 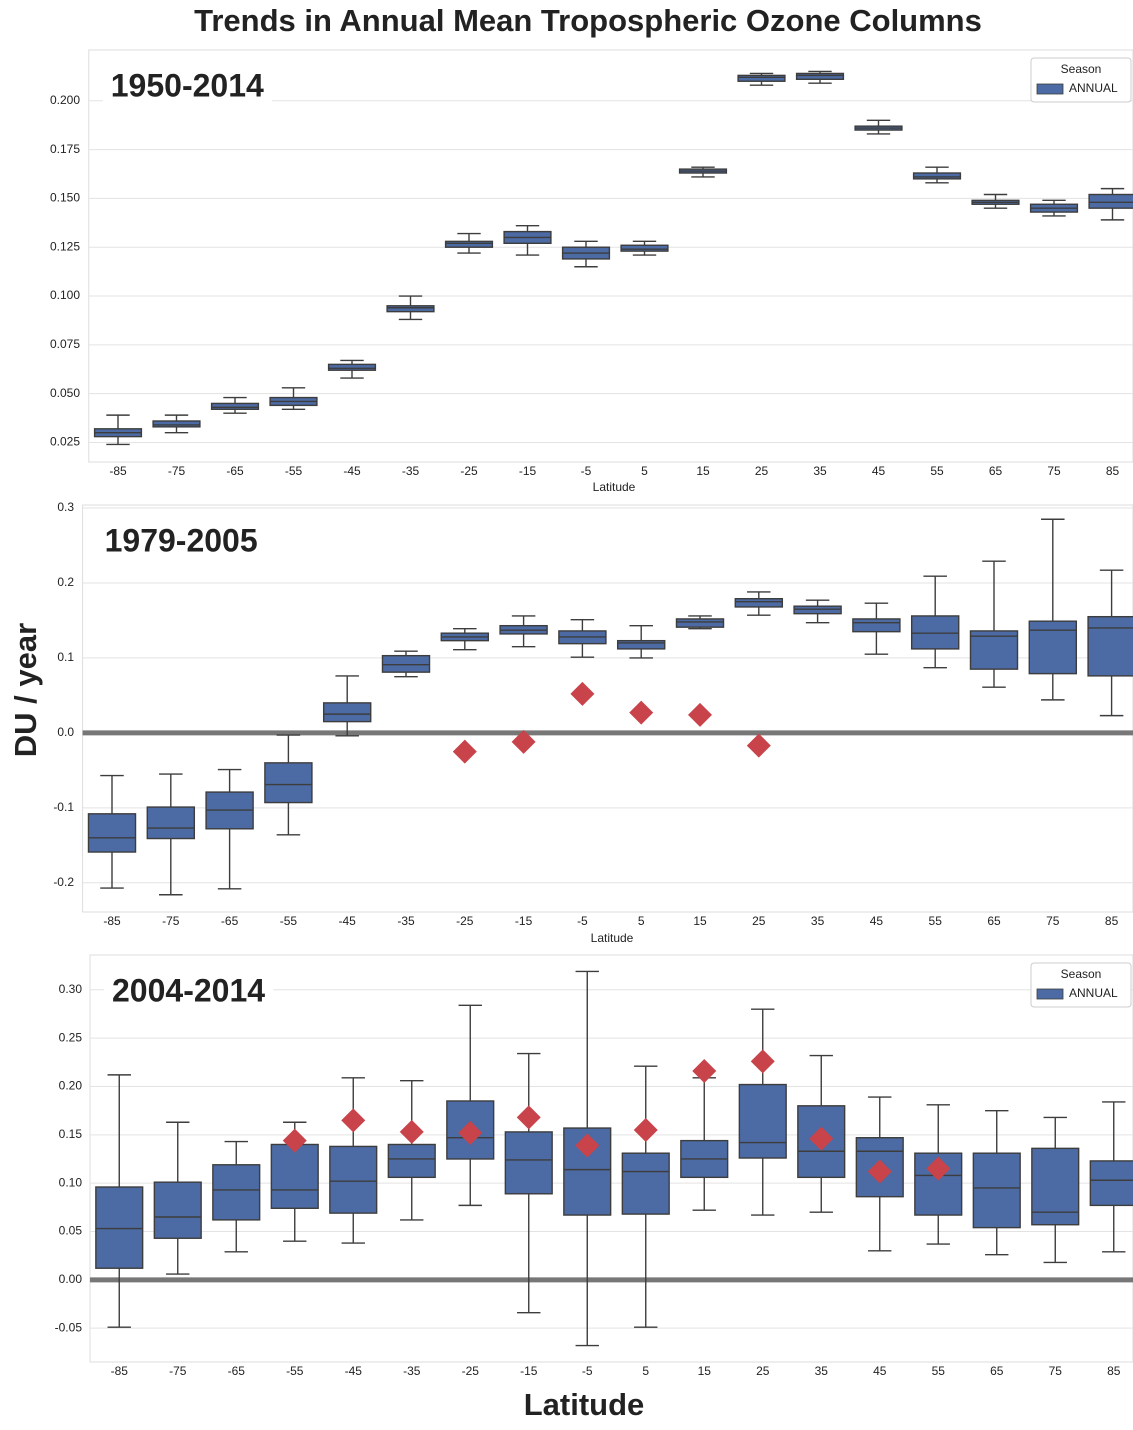 I want to click on x-tick-label: -65, so click(x=235, y=471).